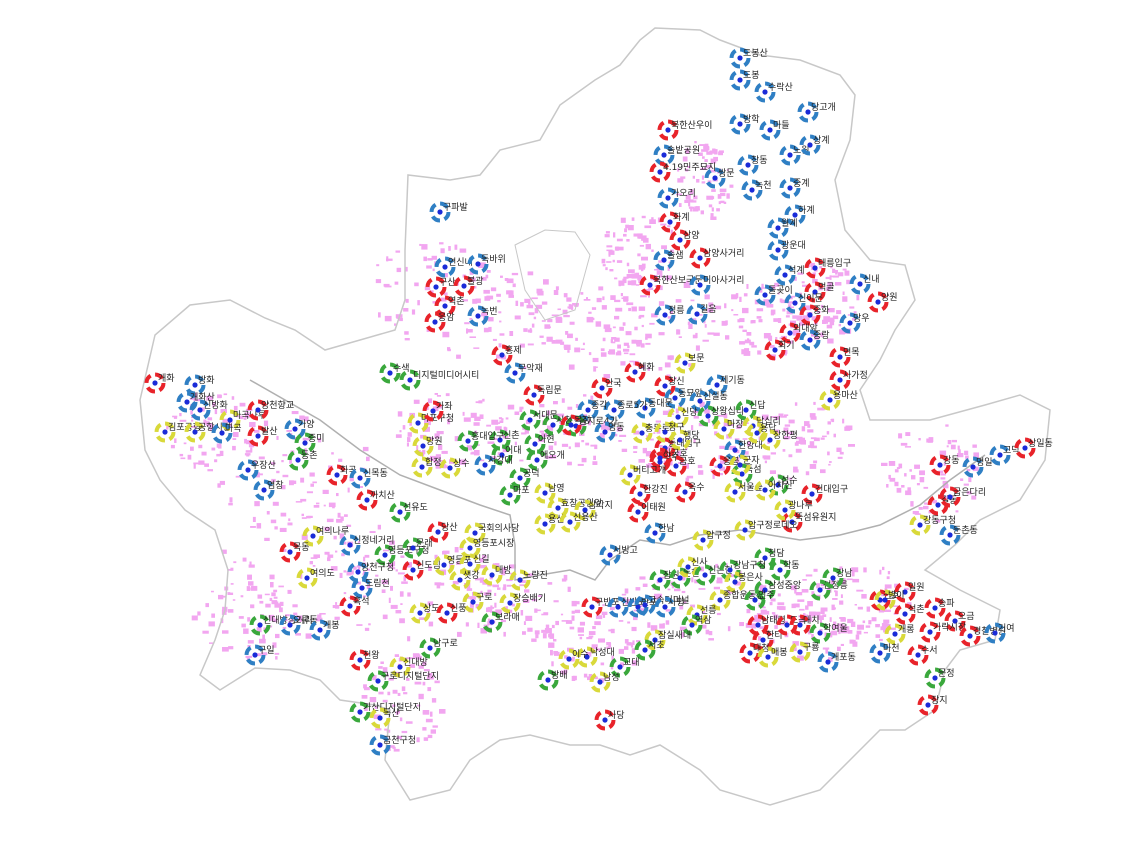 This screenshot has height=850, width=1142. What do you see at coordinates (696, 625) in the screenshot?
I see `station-marker: 역삼` at bounding box center [696, 625].